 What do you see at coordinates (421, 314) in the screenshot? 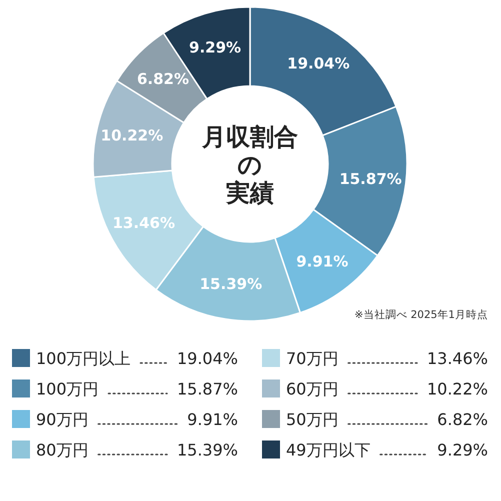
I see `text: ※当社調べ 2025年1月時点` at bounding box center [421, 314].